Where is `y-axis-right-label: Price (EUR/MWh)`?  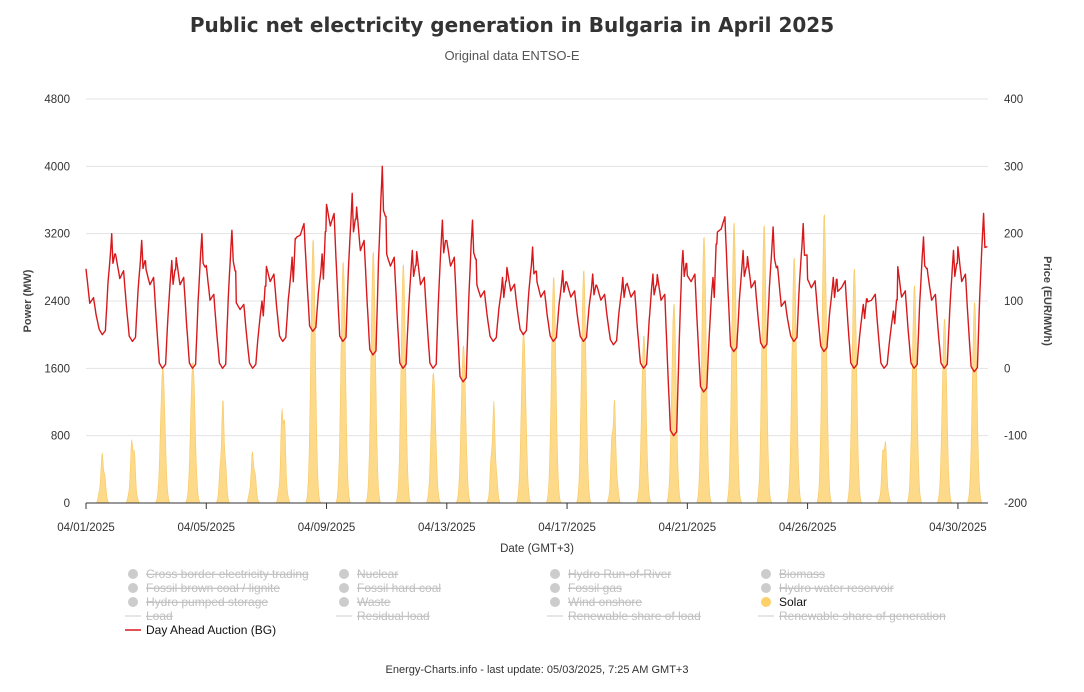
y-axis-right-label: Price (EUR/MWh) is located at coordinates (1047, 301).